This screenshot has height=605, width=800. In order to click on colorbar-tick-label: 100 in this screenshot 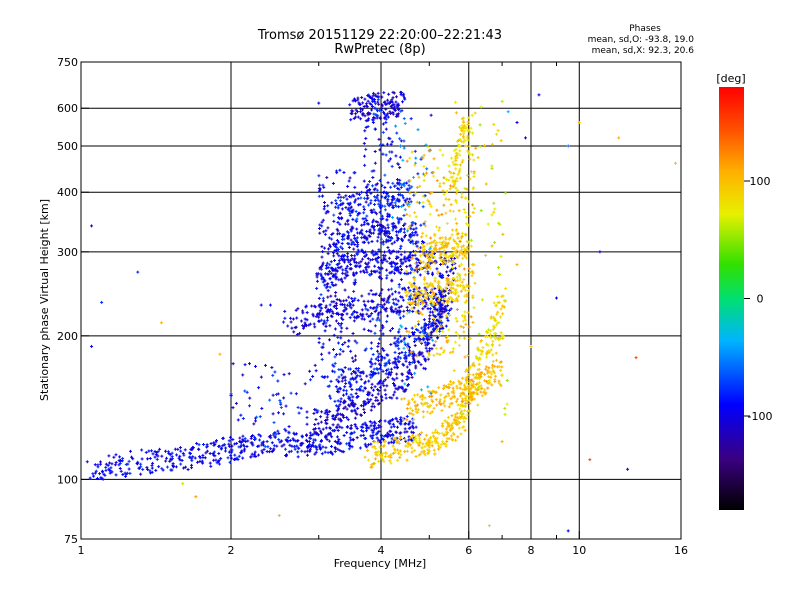, I will do `click(760, 181)`.